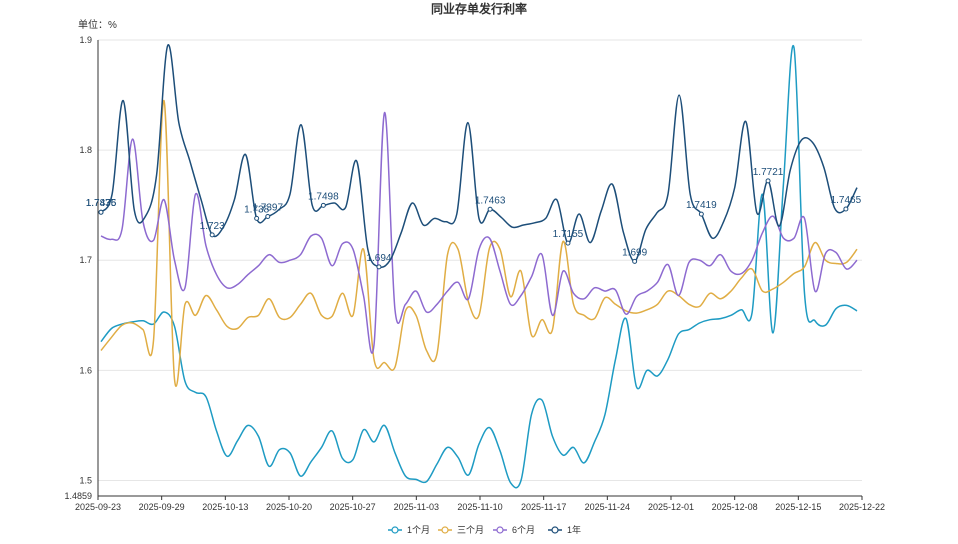 Image resolution: width=958 pixels, height=544 pixels. I want to click on y-tick-label: 1.7, so click(85, 260).